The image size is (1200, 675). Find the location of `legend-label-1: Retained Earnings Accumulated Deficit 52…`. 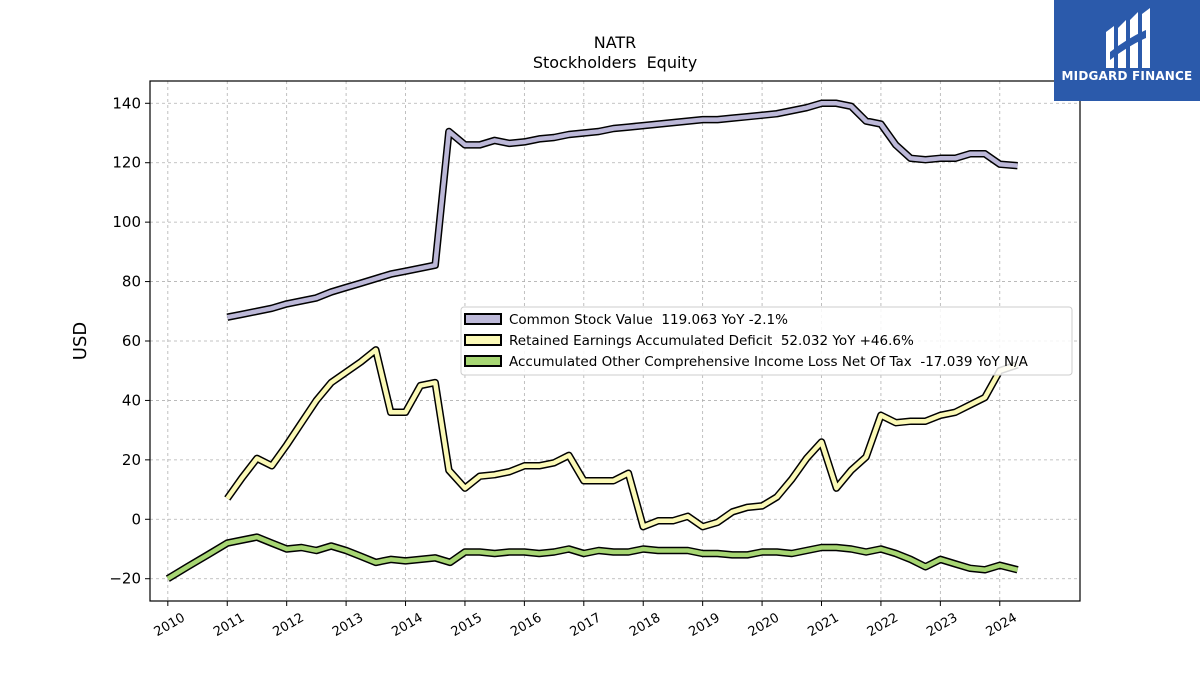

legend-label-1: Retained Earnings Accumulated Deficit 52… is located at coordinates (711, 341).